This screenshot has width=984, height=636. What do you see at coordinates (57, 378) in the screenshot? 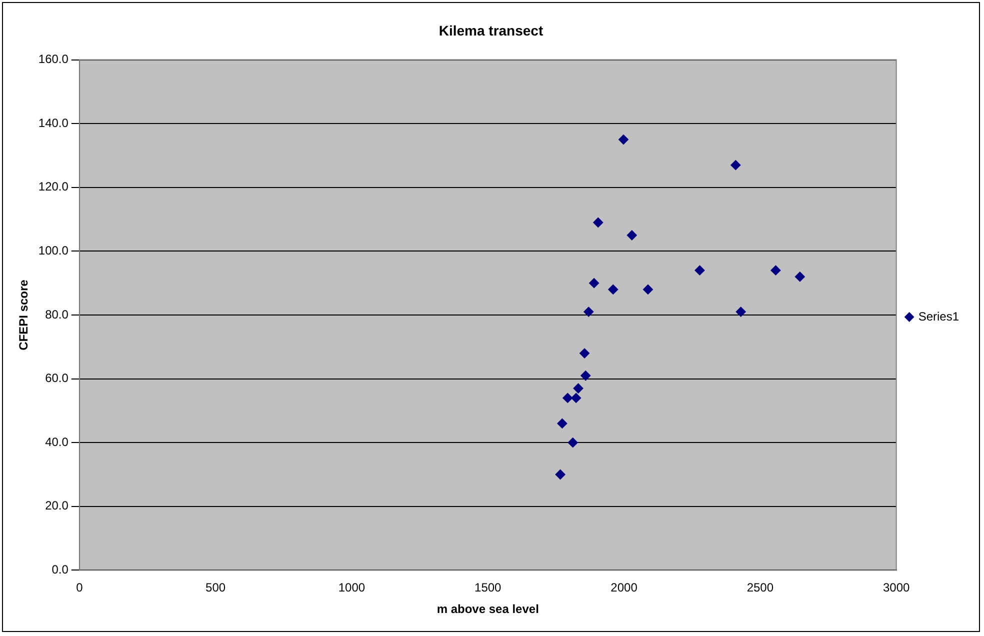
I see `y-tick-label: 60.0` at bounding box center [57, 378].